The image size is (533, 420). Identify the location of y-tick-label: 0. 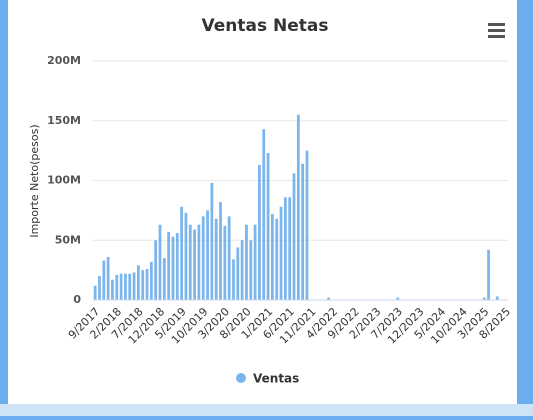
(77, 299).